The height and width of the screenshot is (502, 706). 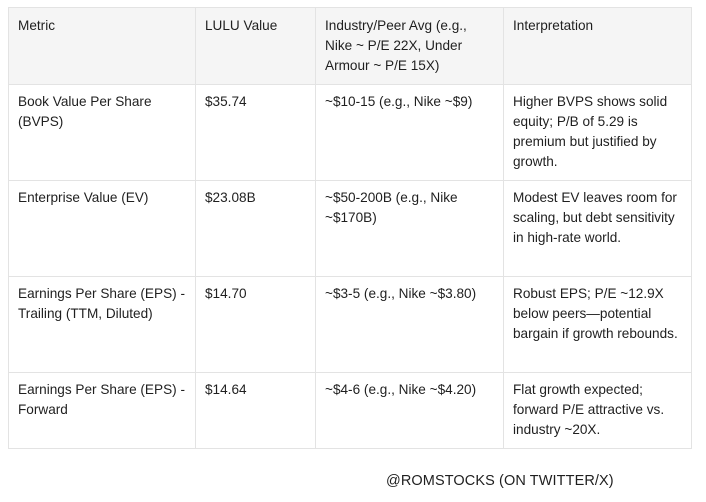 I want to click on cell-metric: Enterprise Value (EV), so click(x=102, y=228).